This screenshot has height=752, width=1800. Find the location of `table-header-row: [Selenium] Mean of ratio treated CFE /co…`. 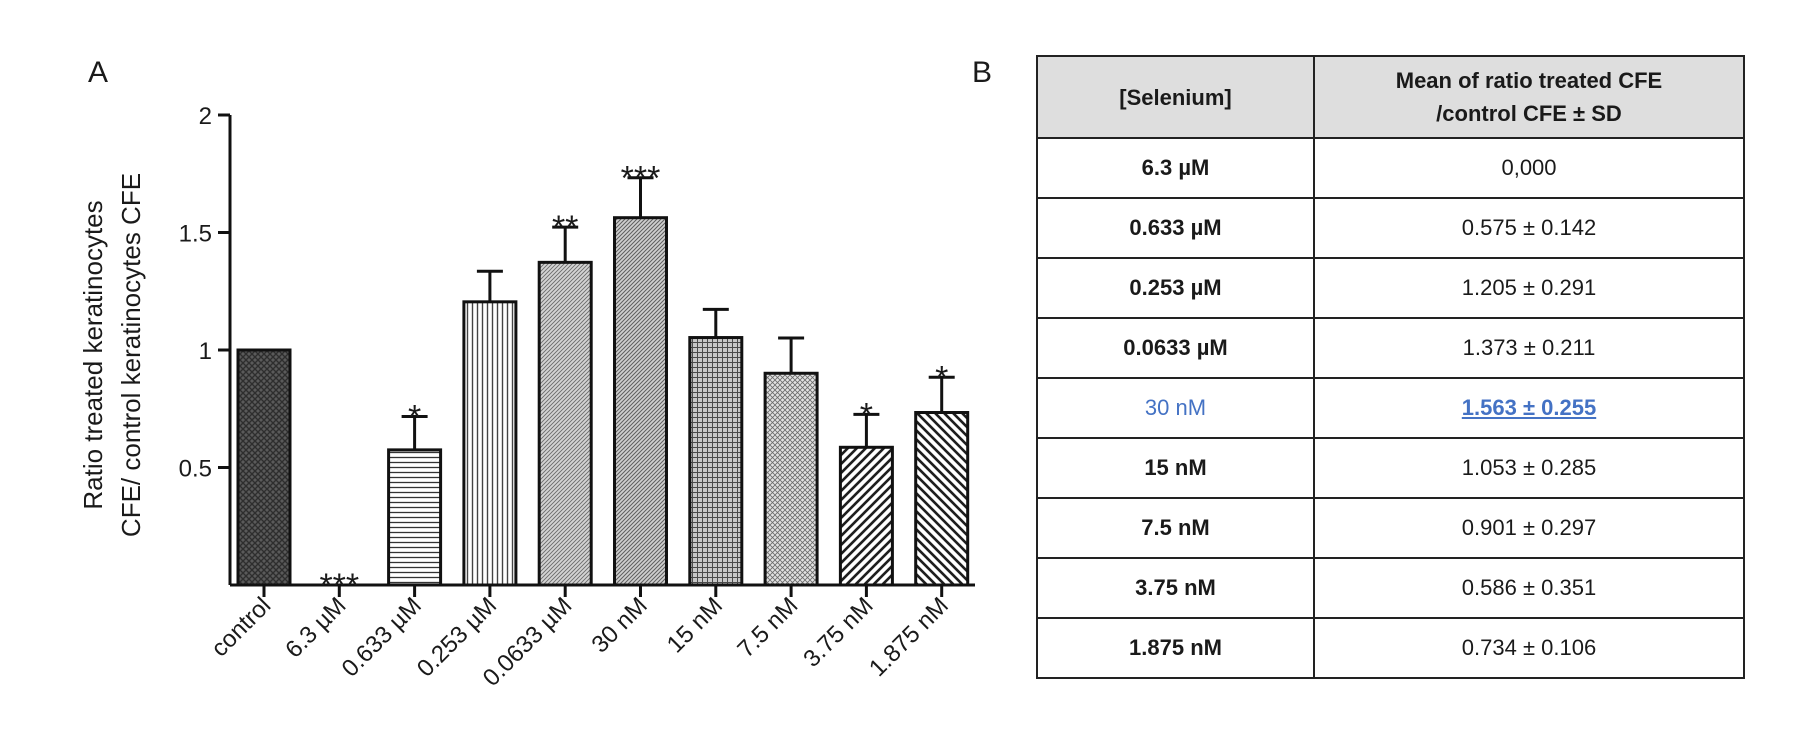

table-header-row: [Selenium] Mean of ratio treated CFE /co… is located at coordinates (1390, 97).